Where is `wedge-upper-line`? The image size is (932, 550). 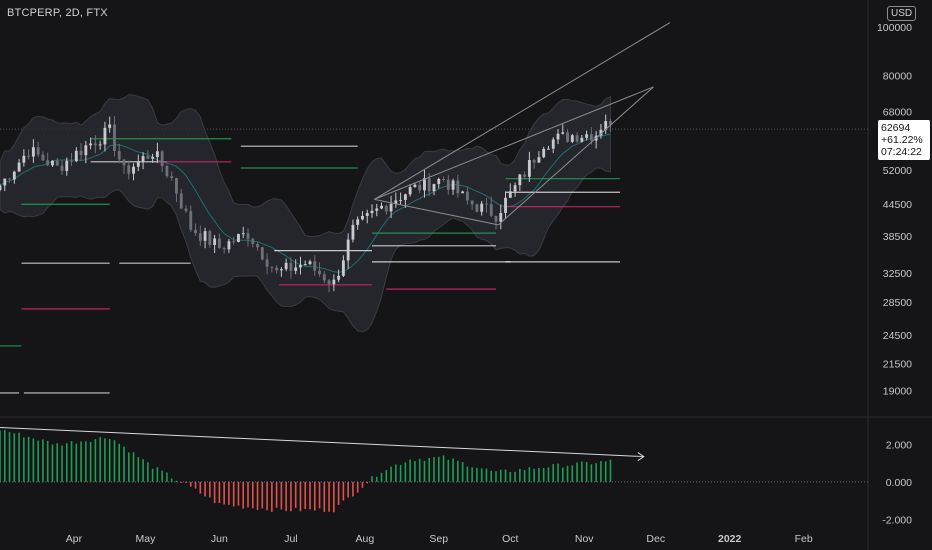 wedge-upper-line is located at coordinates (522, 111).